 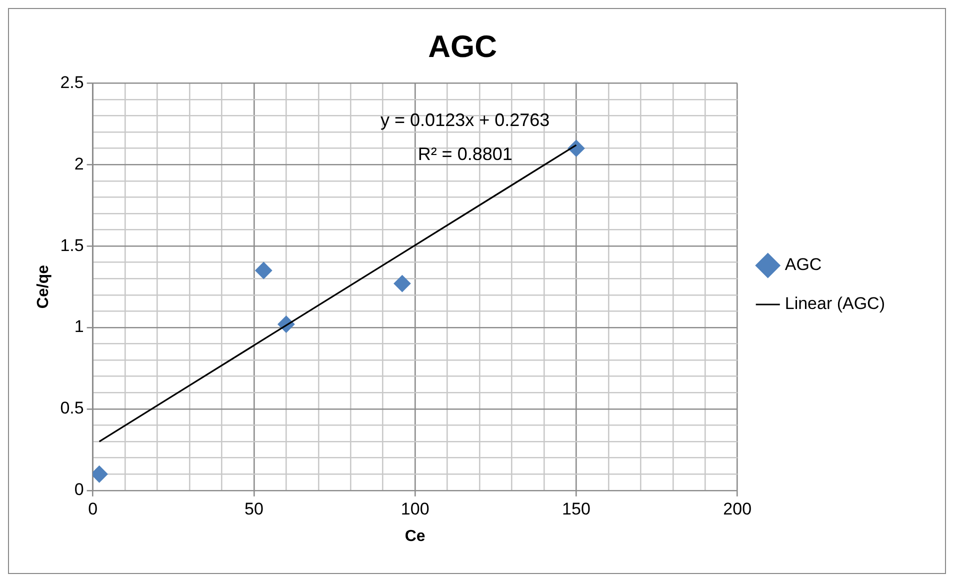 What do you see at coordinates (72, 82) in the screenshot?
I see `y-tick-label: 2.5` at bounding box center [72, 82].